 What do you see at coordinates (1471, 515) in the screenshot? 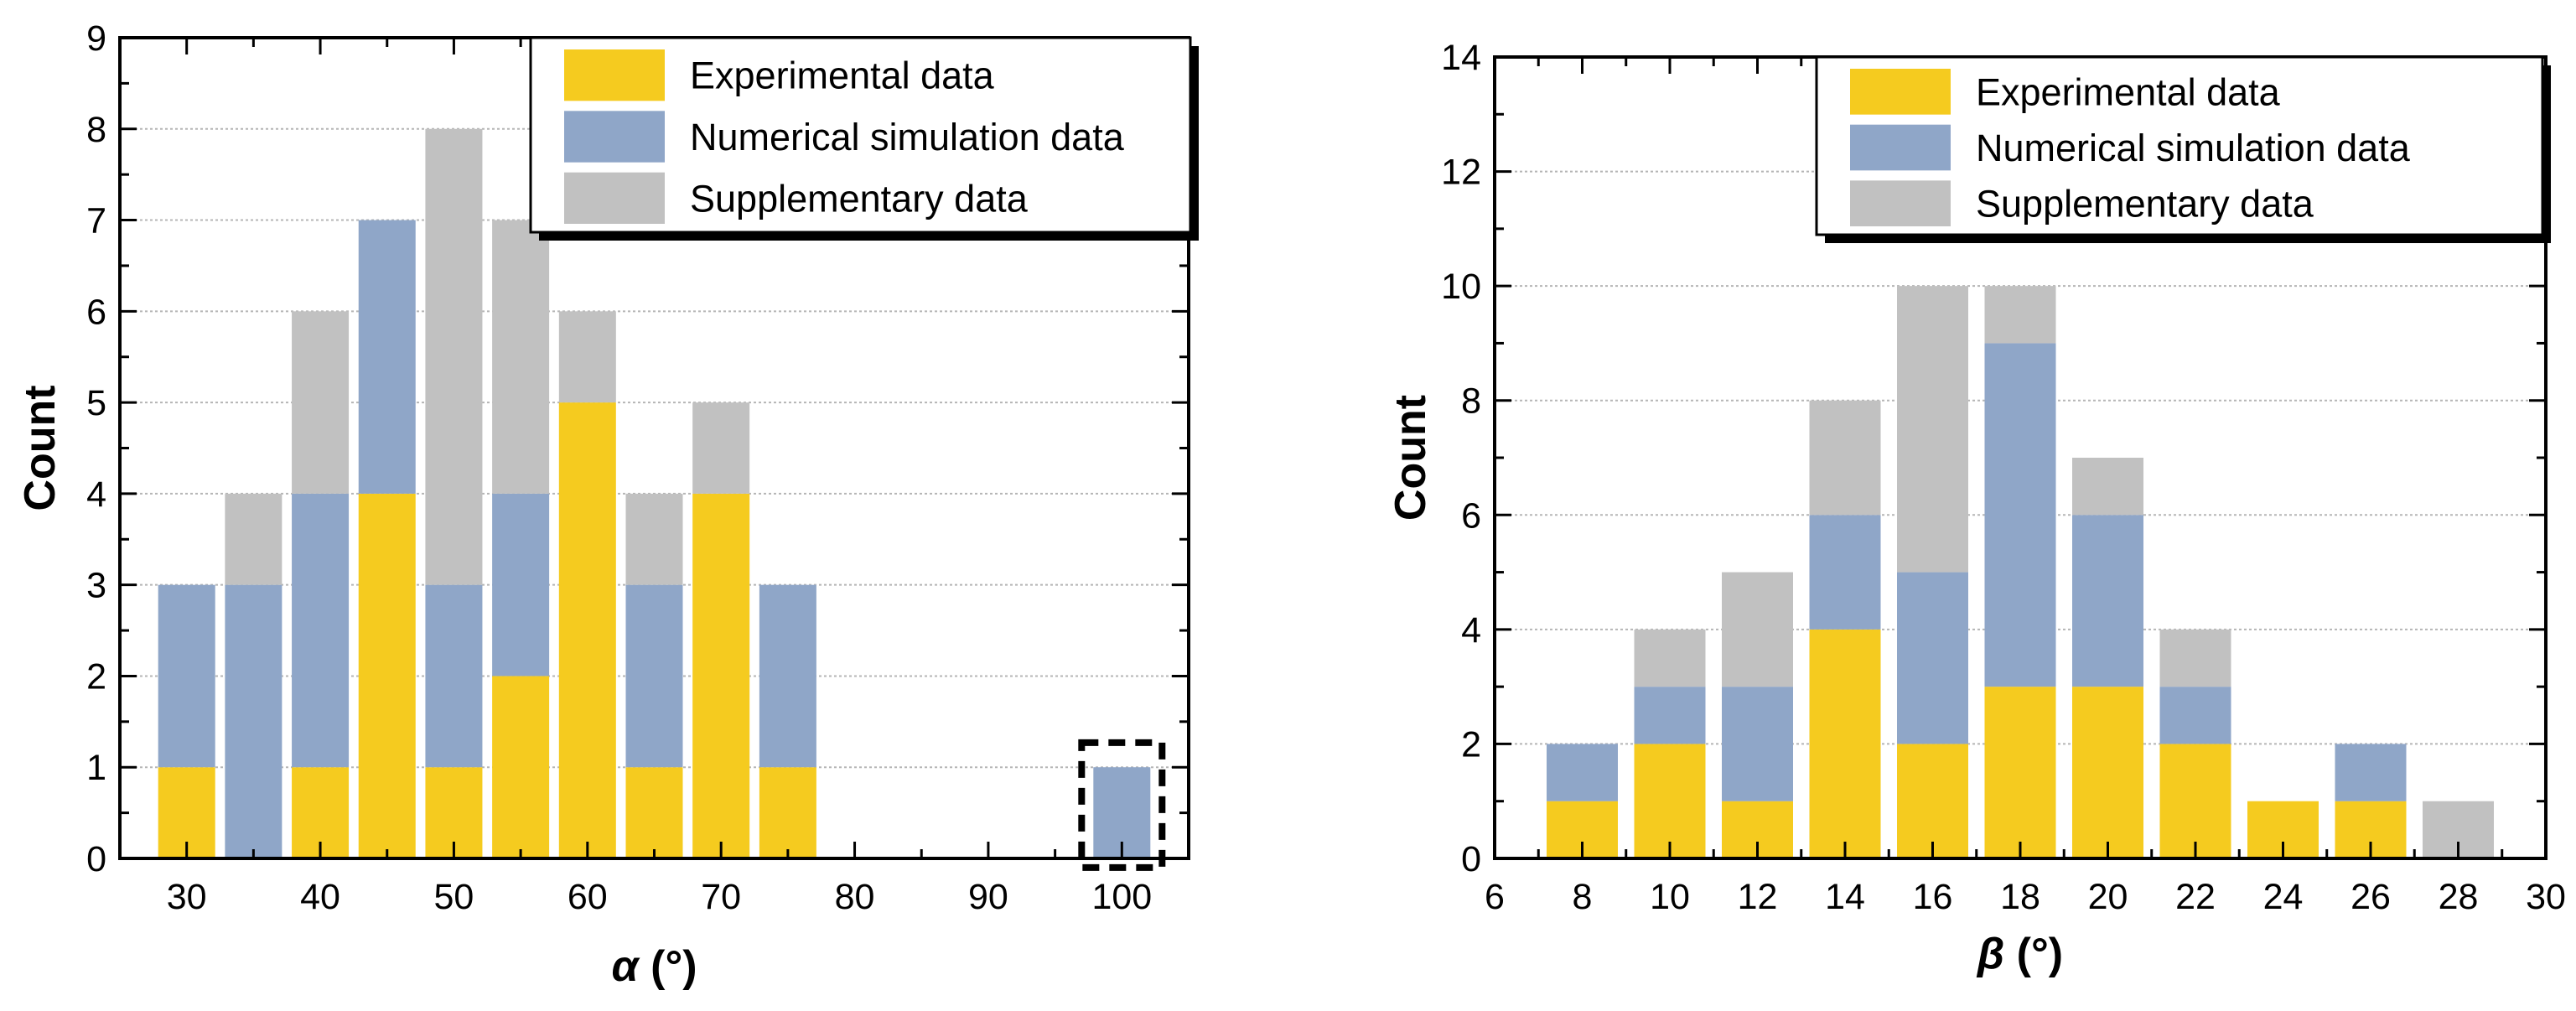
I see `y-tick-label: 6` at bounding box center [1471, 515].